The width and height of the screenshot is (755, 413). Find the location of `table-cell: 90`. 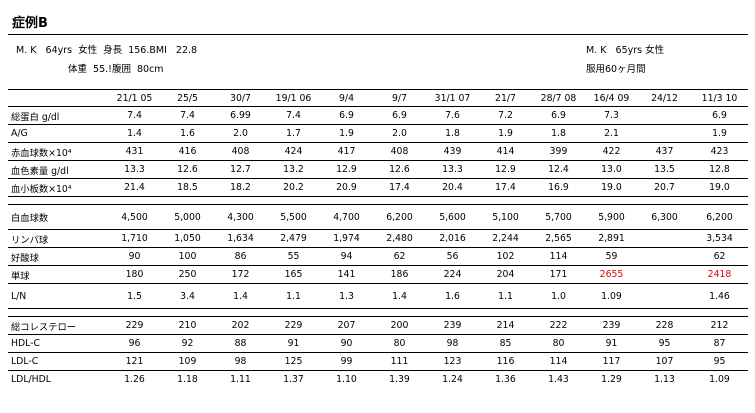

table-cell: 90 is located at coordinates (346, 344).